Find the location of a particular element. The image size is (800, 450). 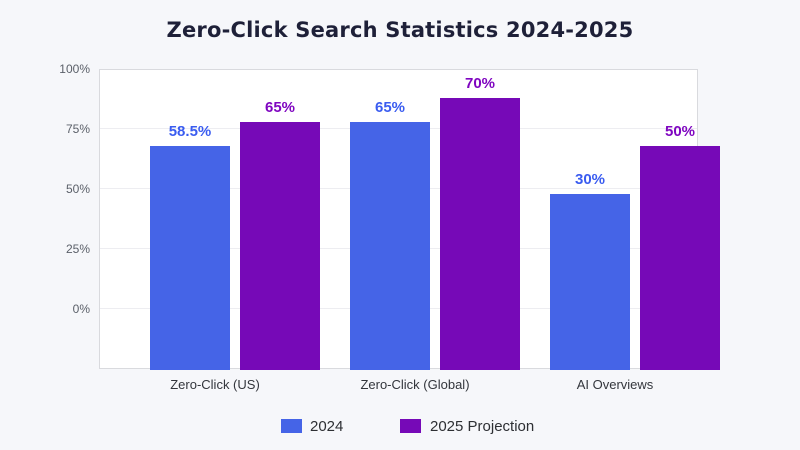

bar-2024-zero-click-us is located at coordinates (190, 258).